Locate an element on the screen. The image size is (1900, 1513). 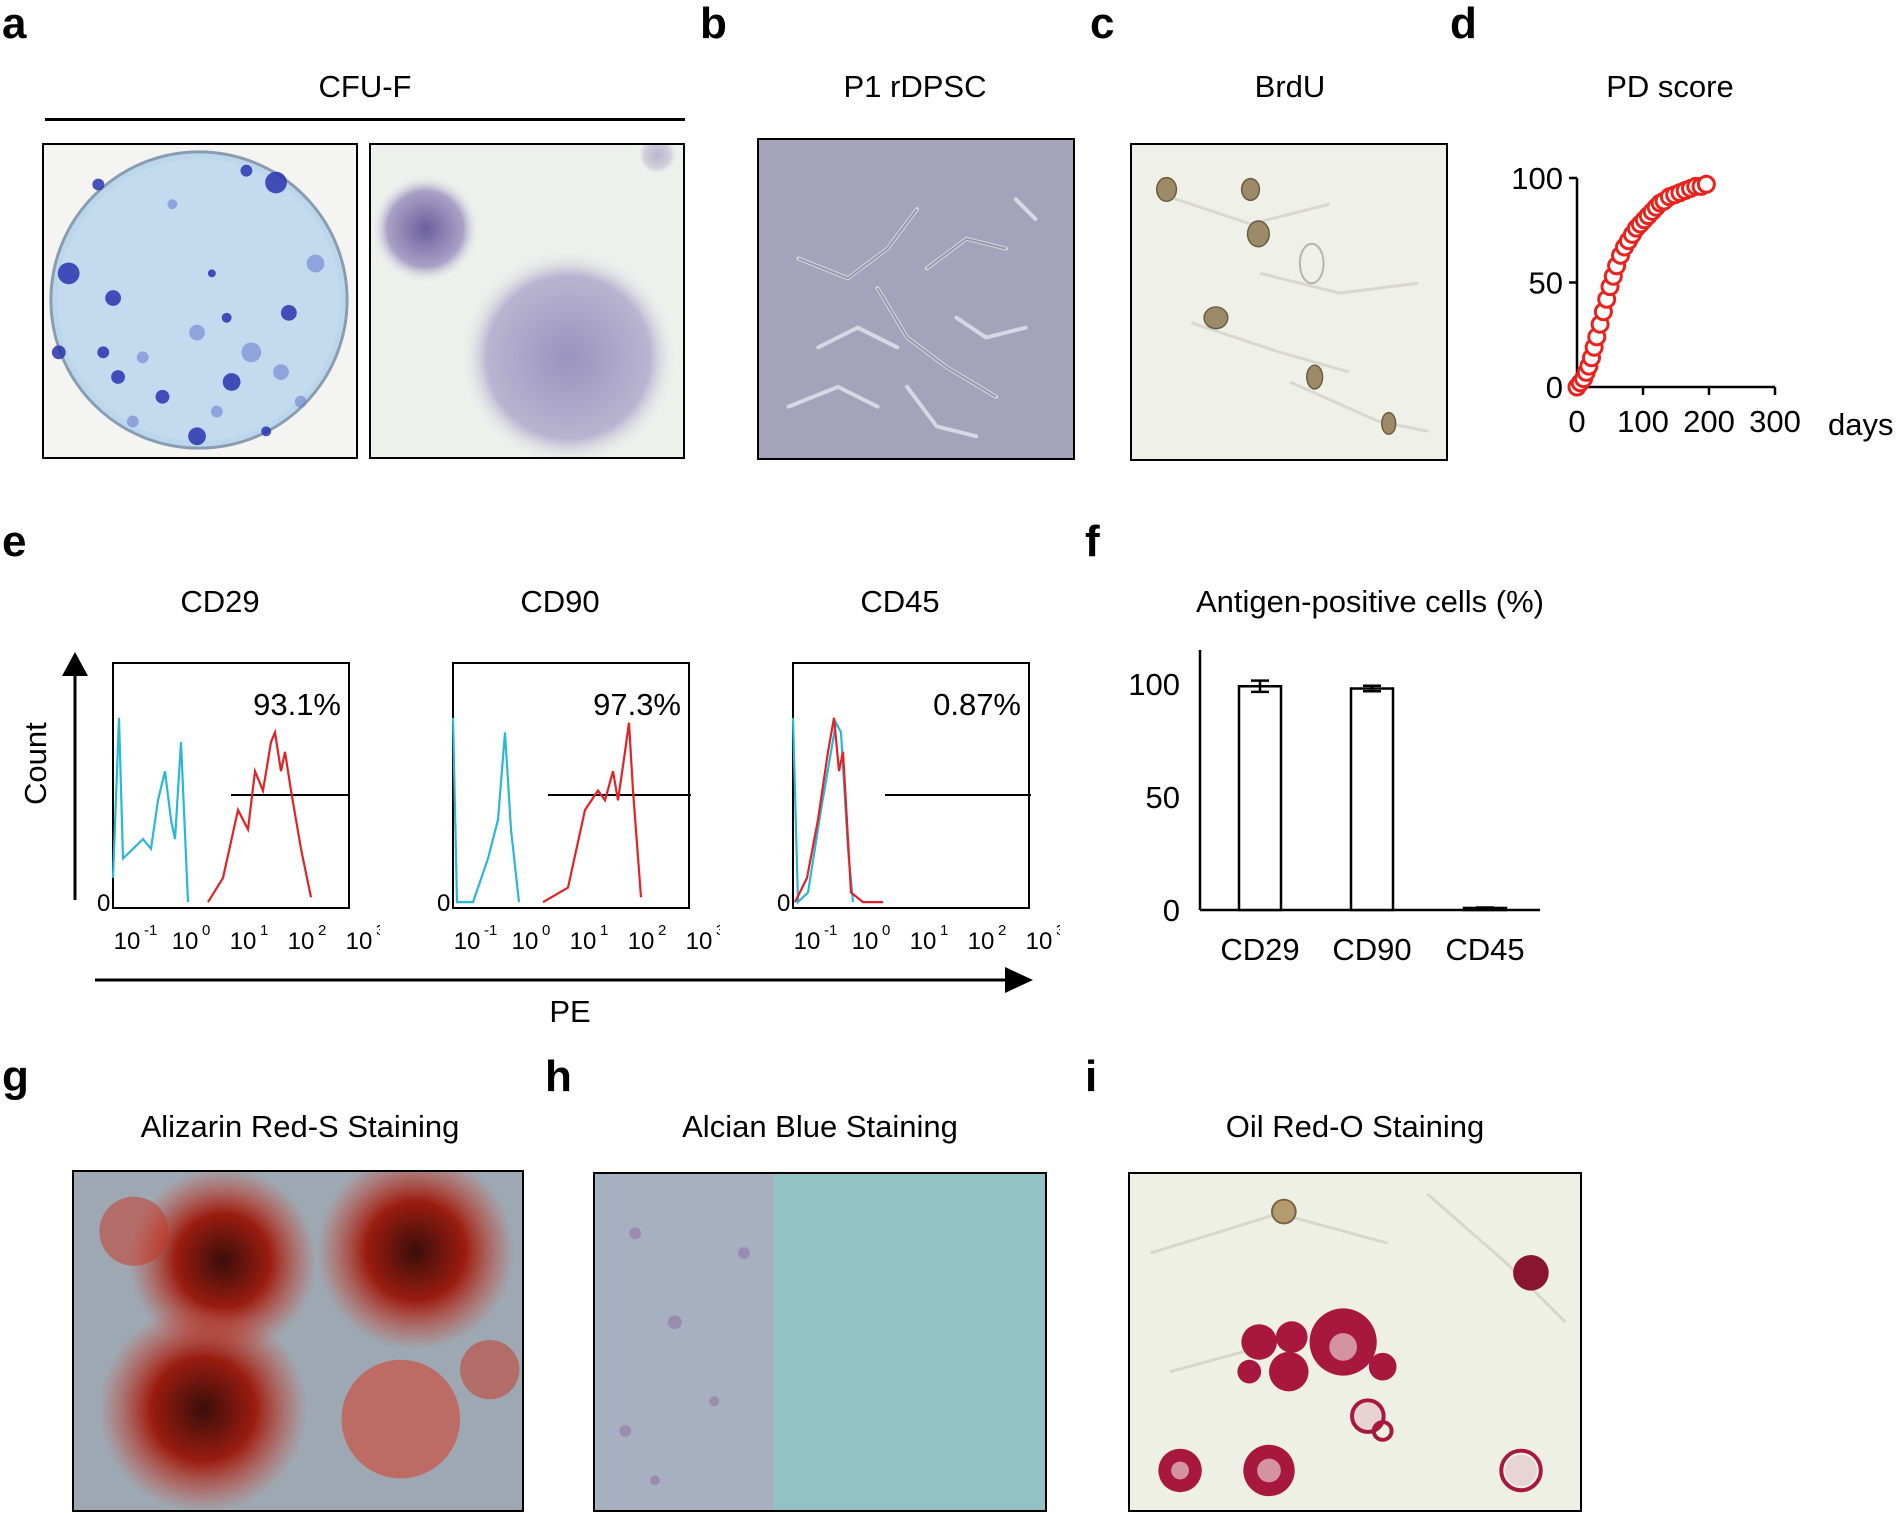
flow-cd29-histogram: 093.1%10-1100101102103 is located at coordinates (238, 808).